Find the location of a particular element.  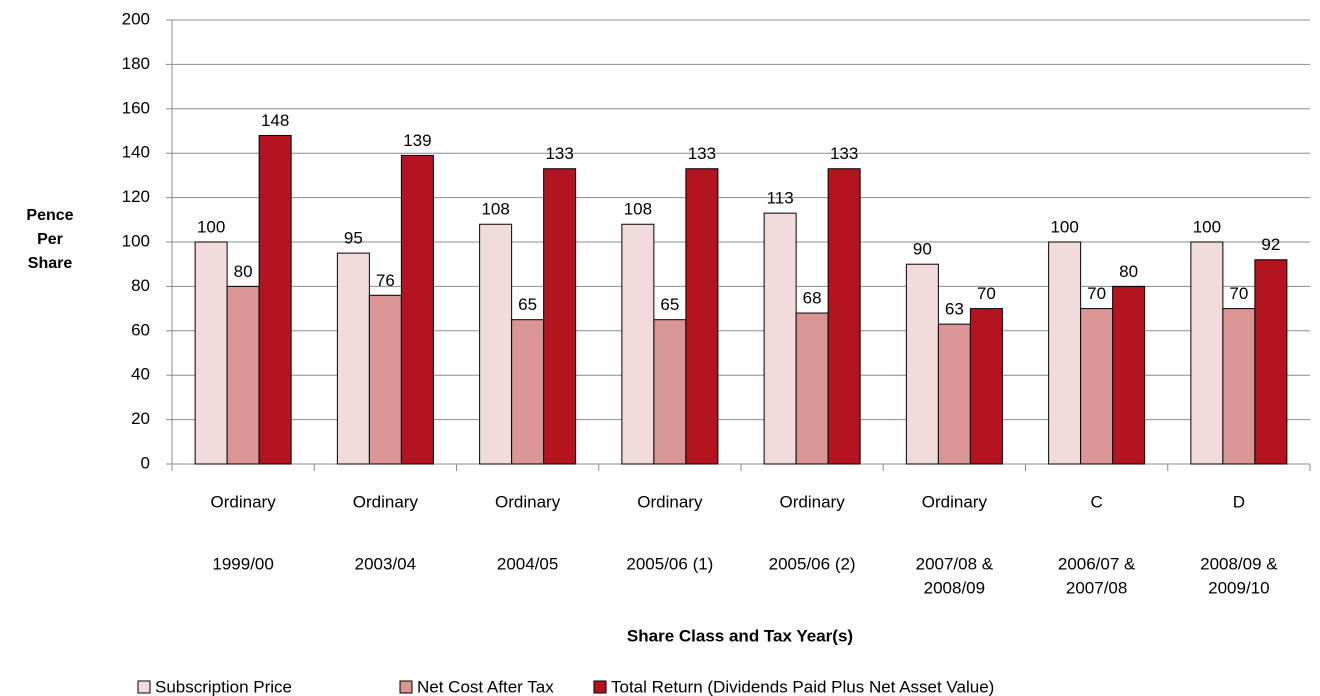

data-label: 63 is located at coordinates (954, 309).